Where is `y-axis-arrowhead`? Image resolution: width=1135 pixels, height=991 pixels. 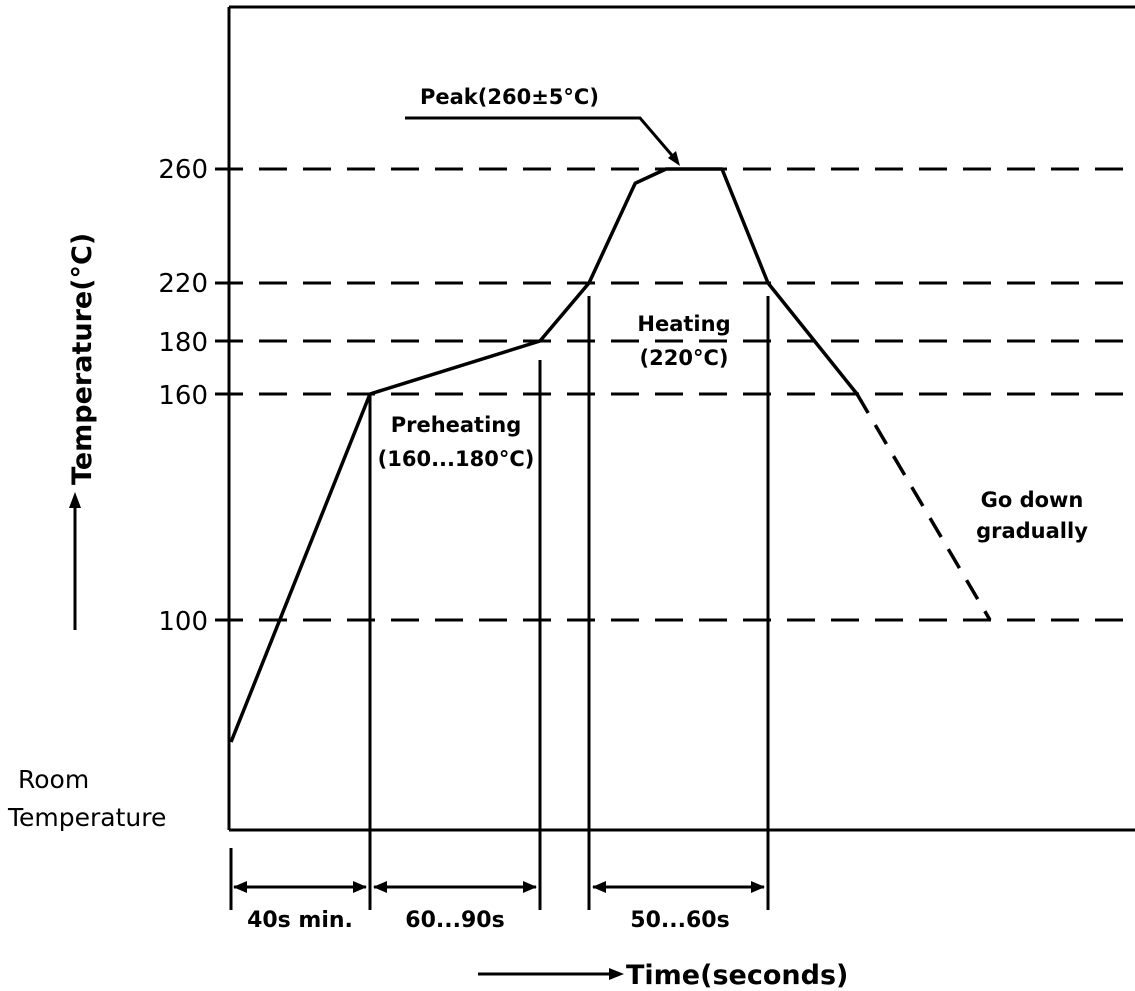 y-axis-arrowhead is located at coordinates (75, 500).